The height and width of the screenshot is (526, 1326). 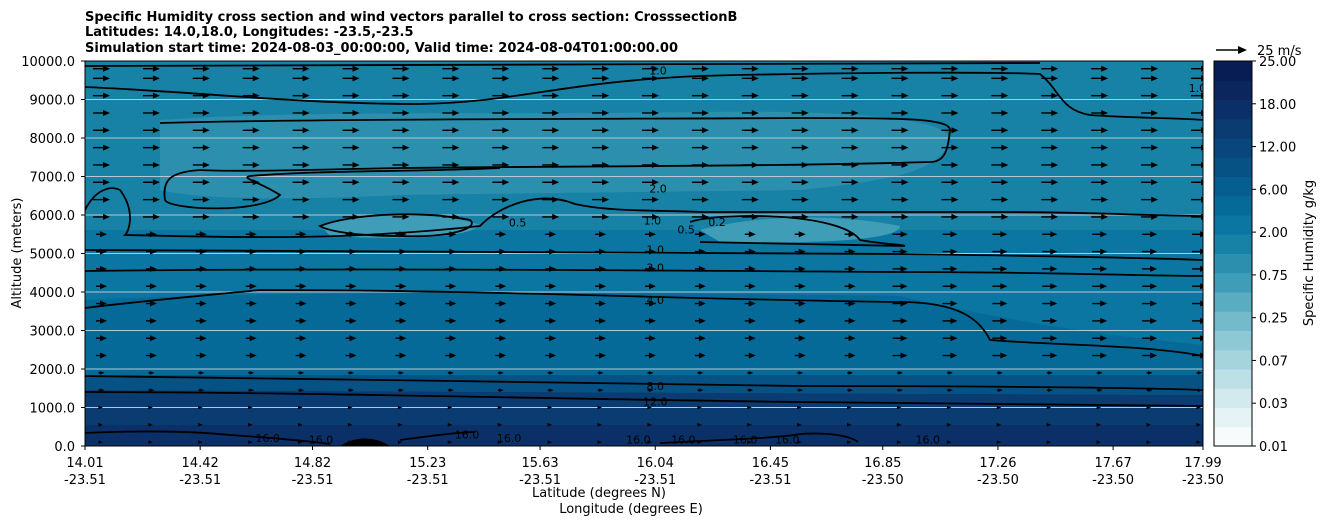 What do you see at coordinates (658, 70) in the screenshot?
I see `contour-label: 1.0` at bounding box center [658, 70].